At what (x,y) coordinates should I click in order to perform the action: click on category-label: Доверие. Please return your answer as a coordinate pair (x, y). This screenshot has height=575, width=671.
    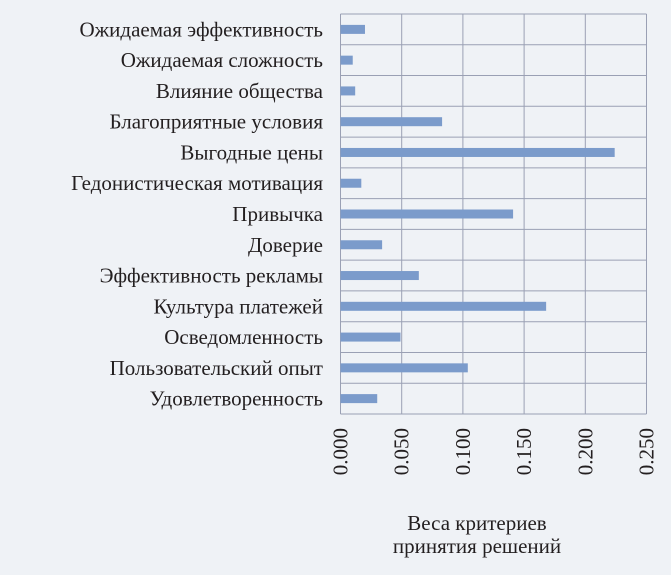
    Looking at the image, I should click on (285, 245).